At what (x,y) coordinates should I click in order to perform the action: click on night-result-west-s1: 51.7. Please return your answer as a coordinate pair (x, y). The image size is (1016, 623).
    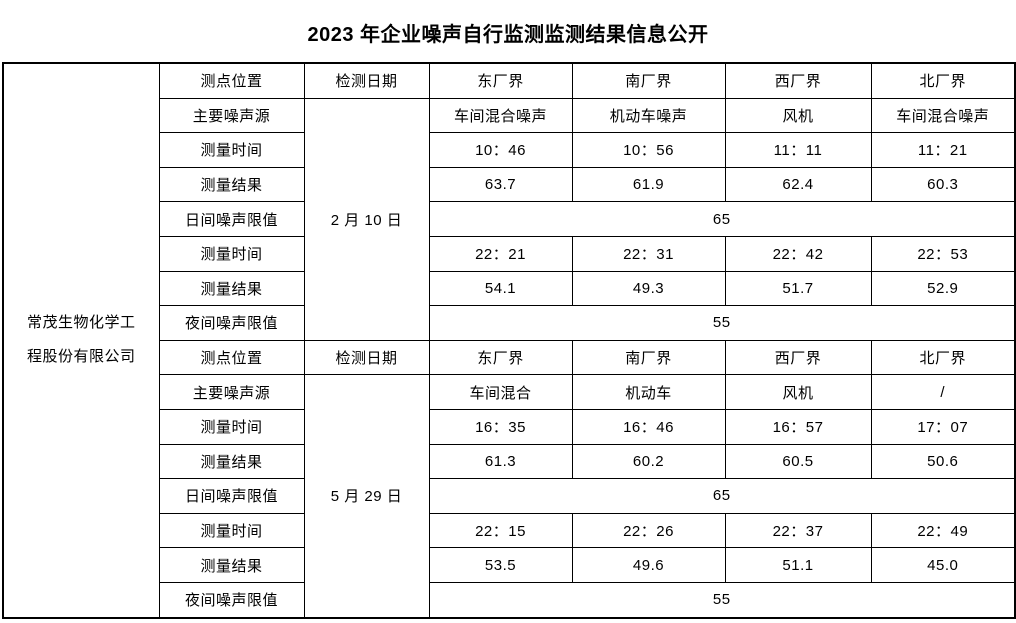
    Looking at the image, I should click on (798, 288).